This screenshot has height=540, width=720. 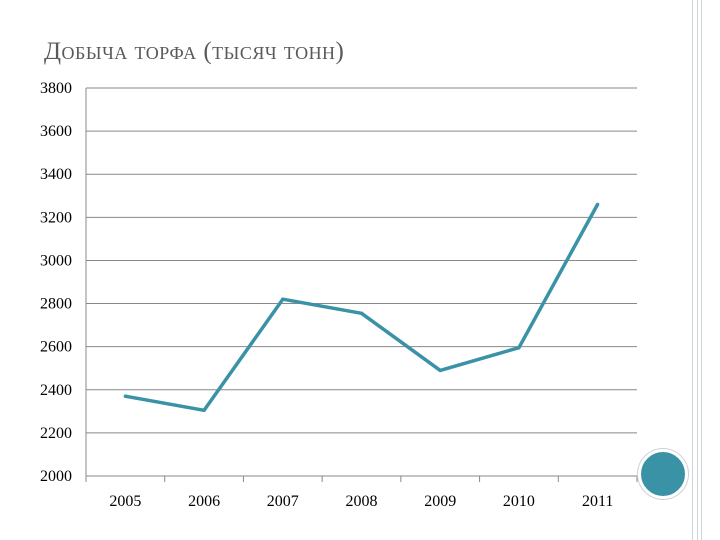 I want to click on x-tick-label: 2011, so click(x=597, y=501).